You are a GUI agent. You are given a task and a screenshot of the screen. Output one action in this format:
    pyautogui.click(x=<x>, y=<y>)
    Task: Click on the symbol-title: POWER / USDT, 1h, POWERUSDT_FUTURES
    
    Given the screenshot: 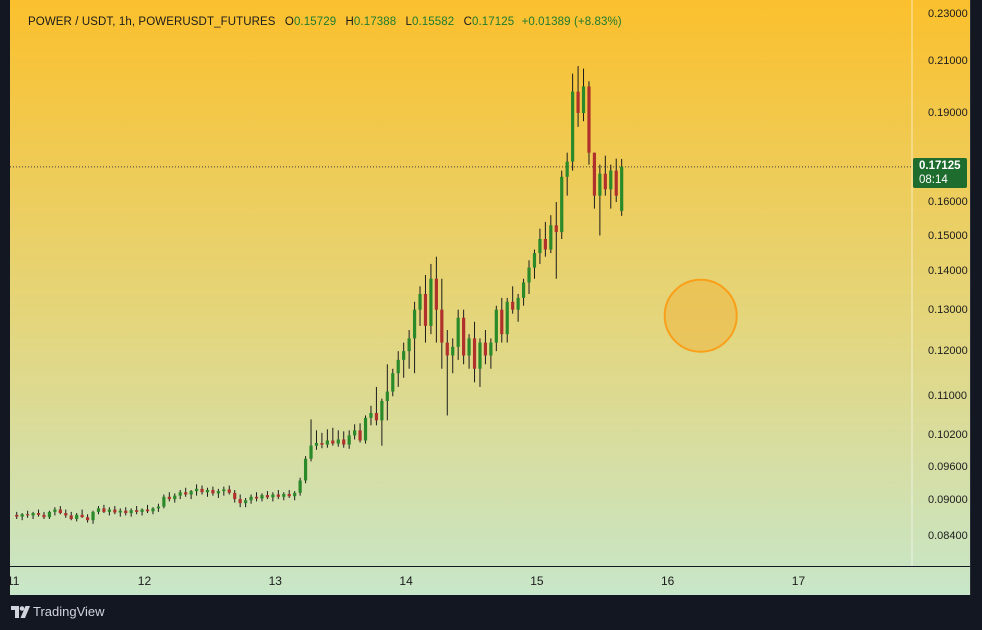 What is the action you would take?
    pyautogui.click(x=152, y=22)
    